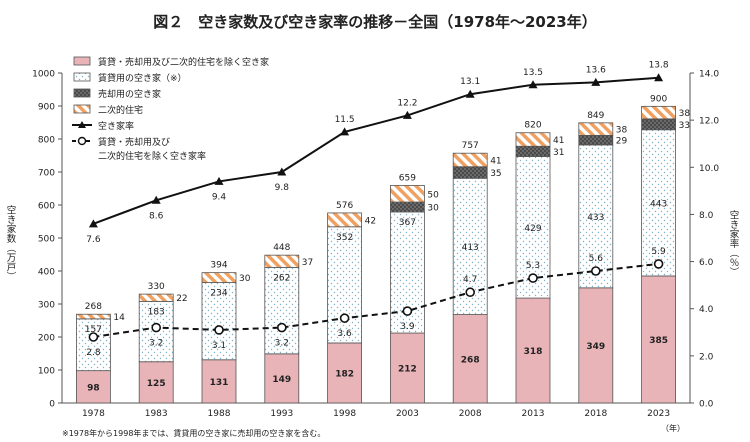  I want to click on x-axis-unit: （年）, so click(673, 428).